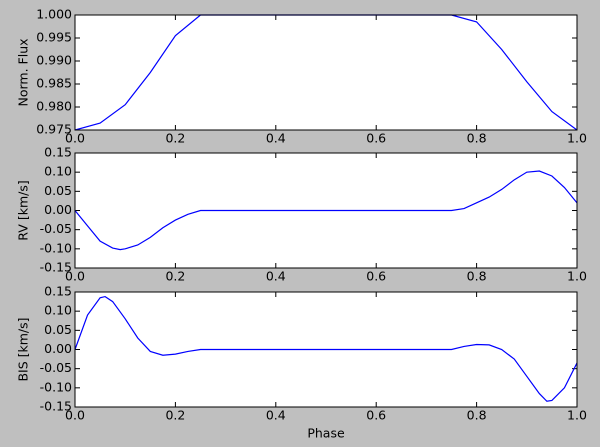 This screenshot has height=447, width=600. I want to click on y-axis-label: BIS [km/s], so click(23, 349).